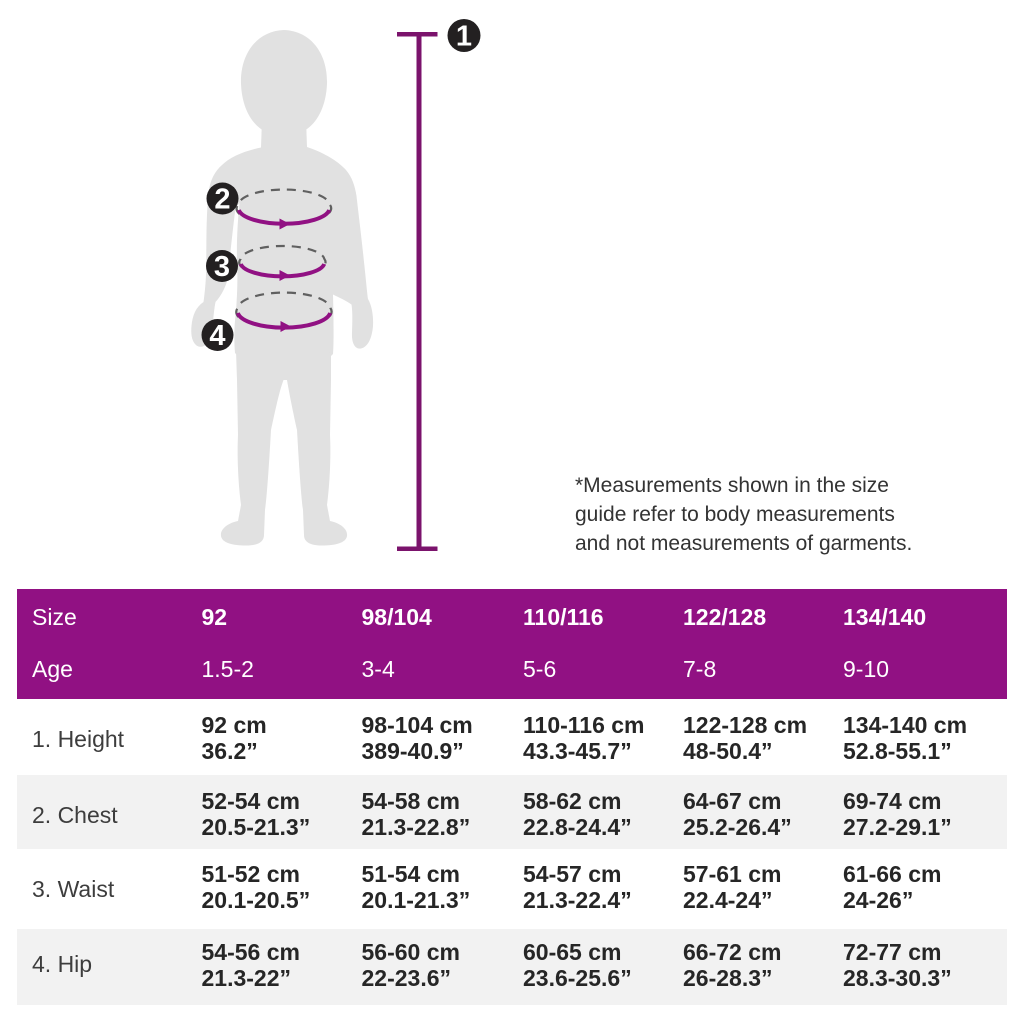 This screenshot has height=1024, width=1024. What do you see at coordinates (222, 267) in the screenshot?
I see `svg-text: 3` at bounding box center [222, 267].